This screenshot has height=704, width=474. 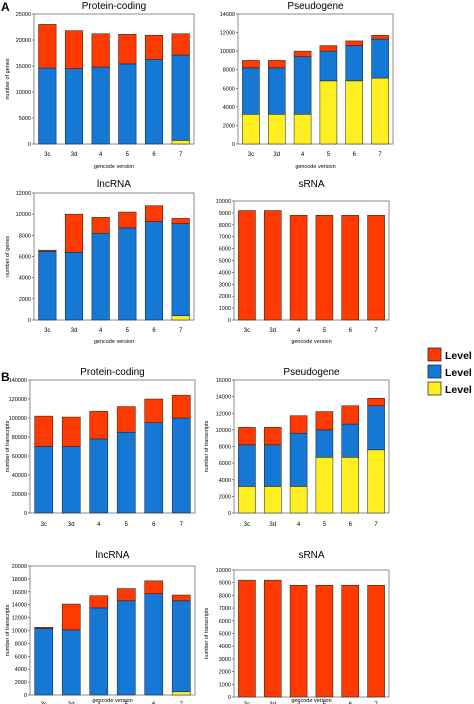 I want to click on chart-title: Pseudogene, so click(x=311, y=372).